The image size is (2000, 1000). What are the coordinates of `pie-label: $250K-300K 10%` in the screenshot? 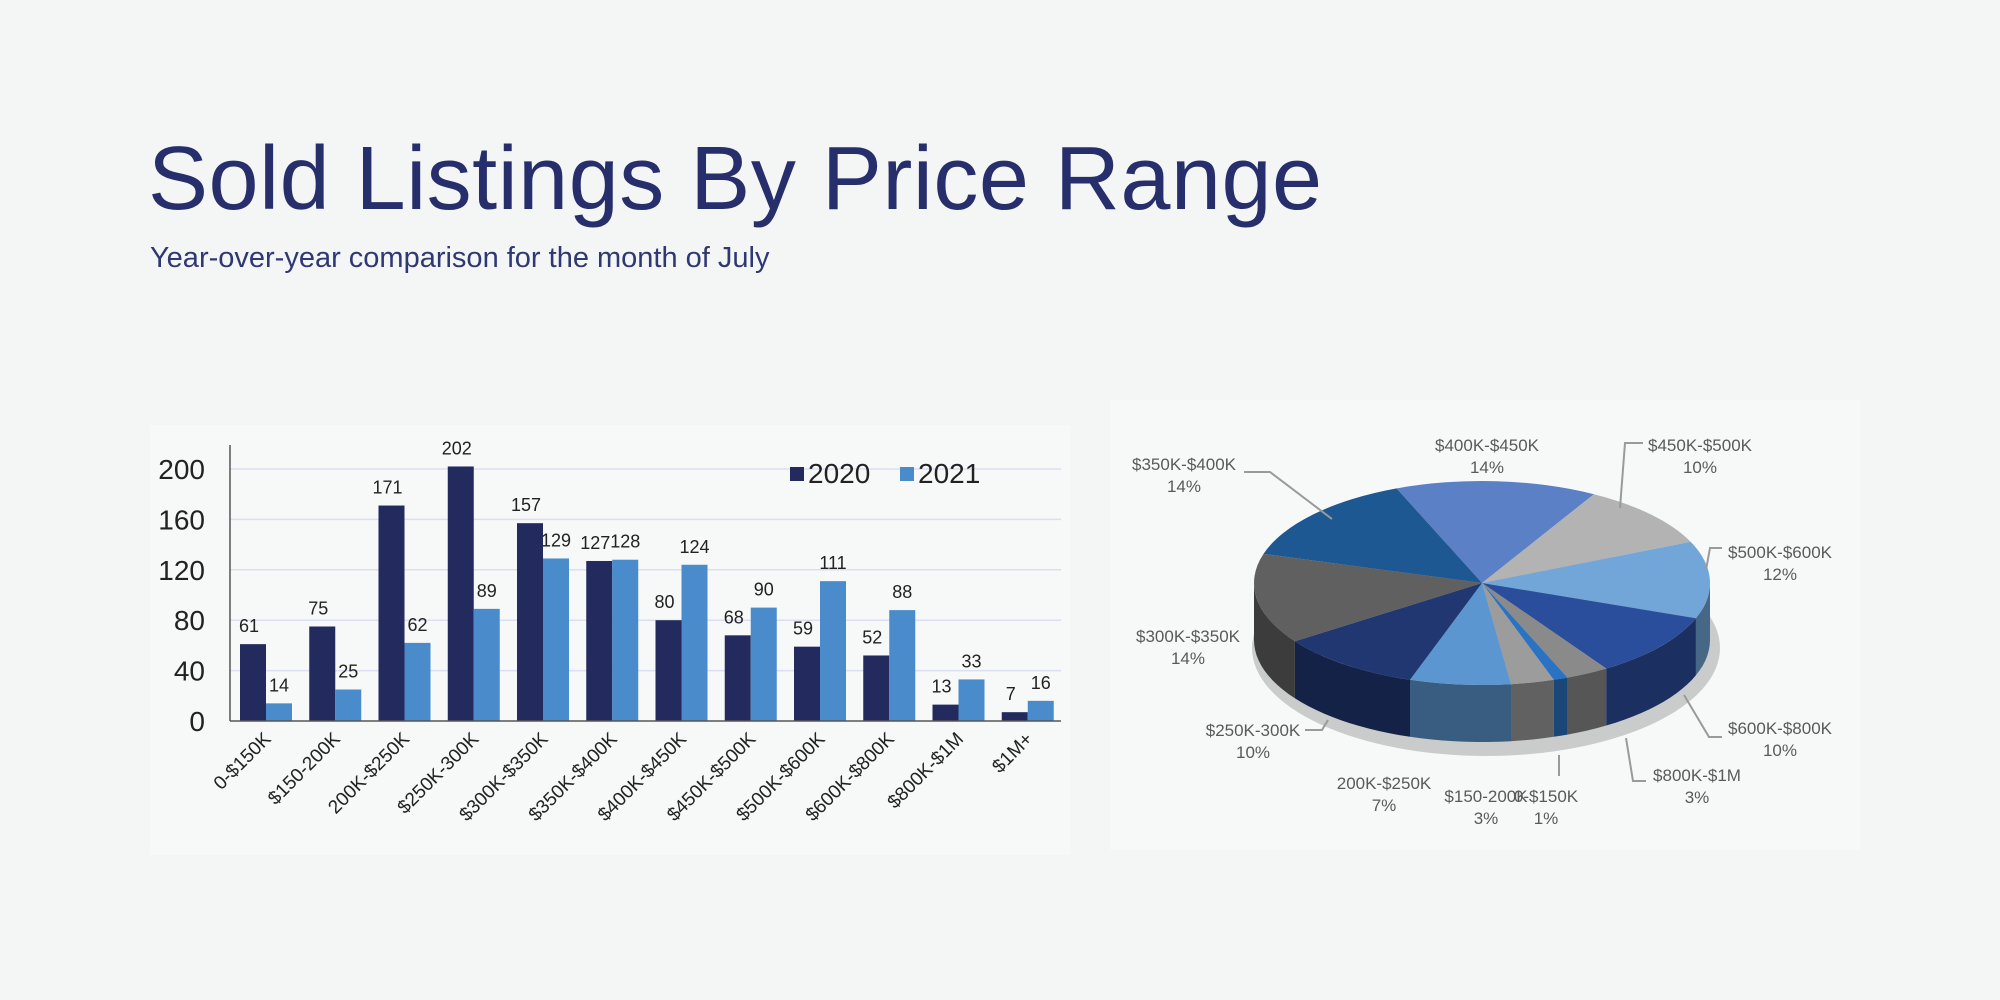 It's located at (1253, 742).